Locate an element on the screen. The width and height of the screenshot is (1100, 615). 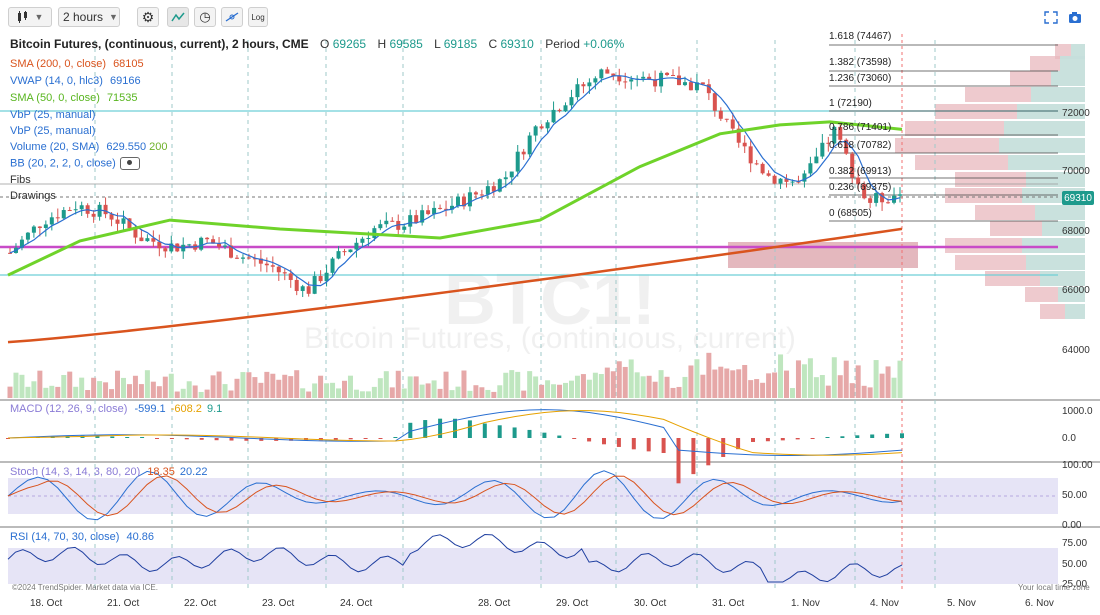
fullscreen-button is located at coordinates (1051, 17).